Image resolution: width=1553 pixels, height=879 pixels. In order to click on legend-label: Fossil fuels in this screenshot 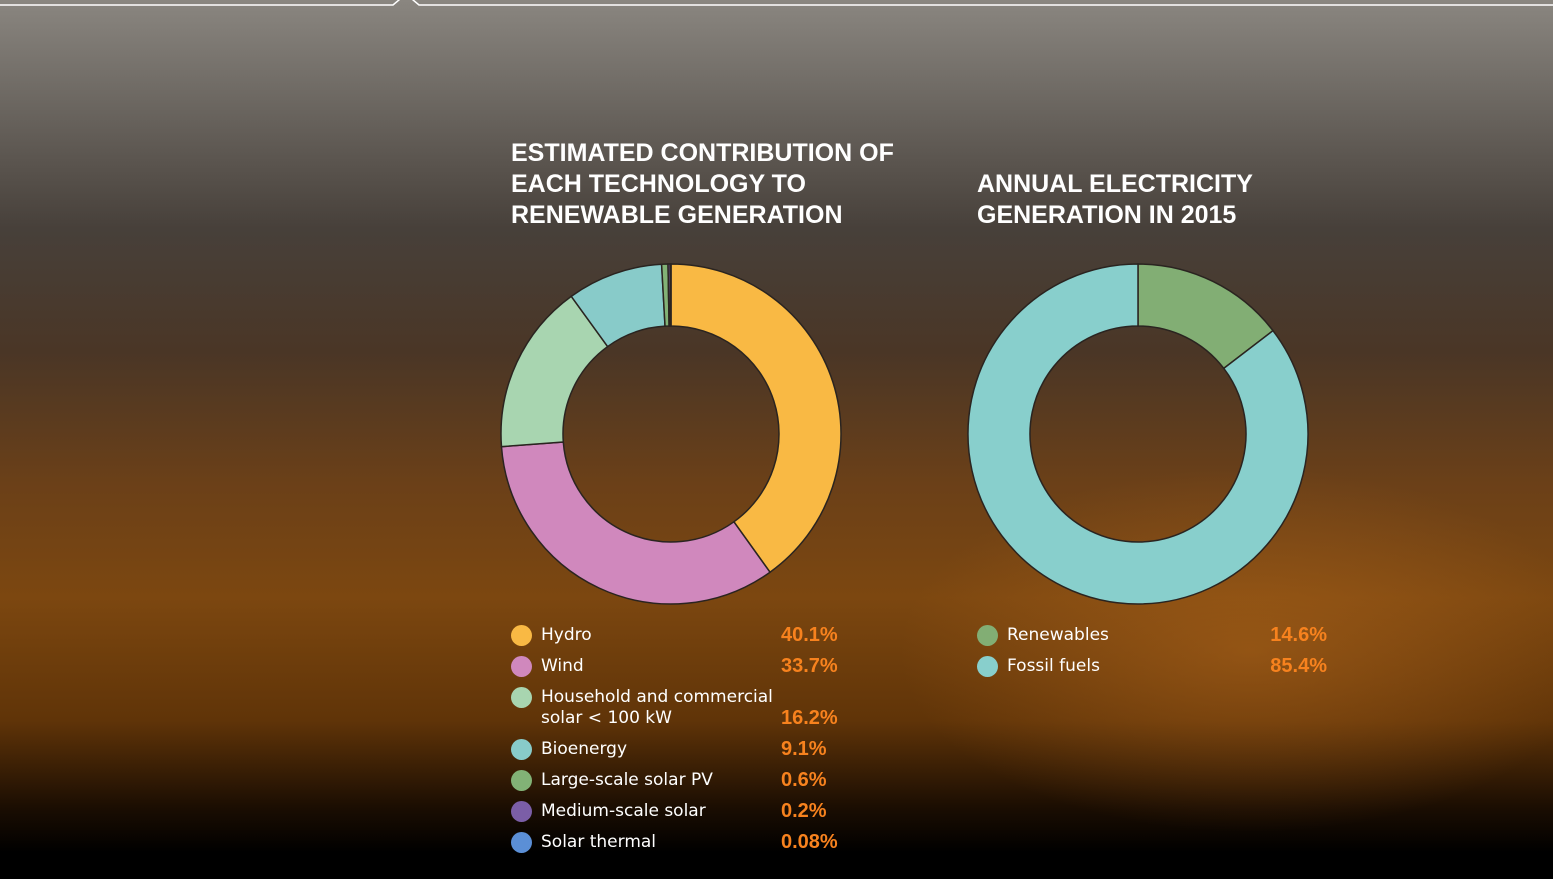, I will do `click(1053, 666)`.